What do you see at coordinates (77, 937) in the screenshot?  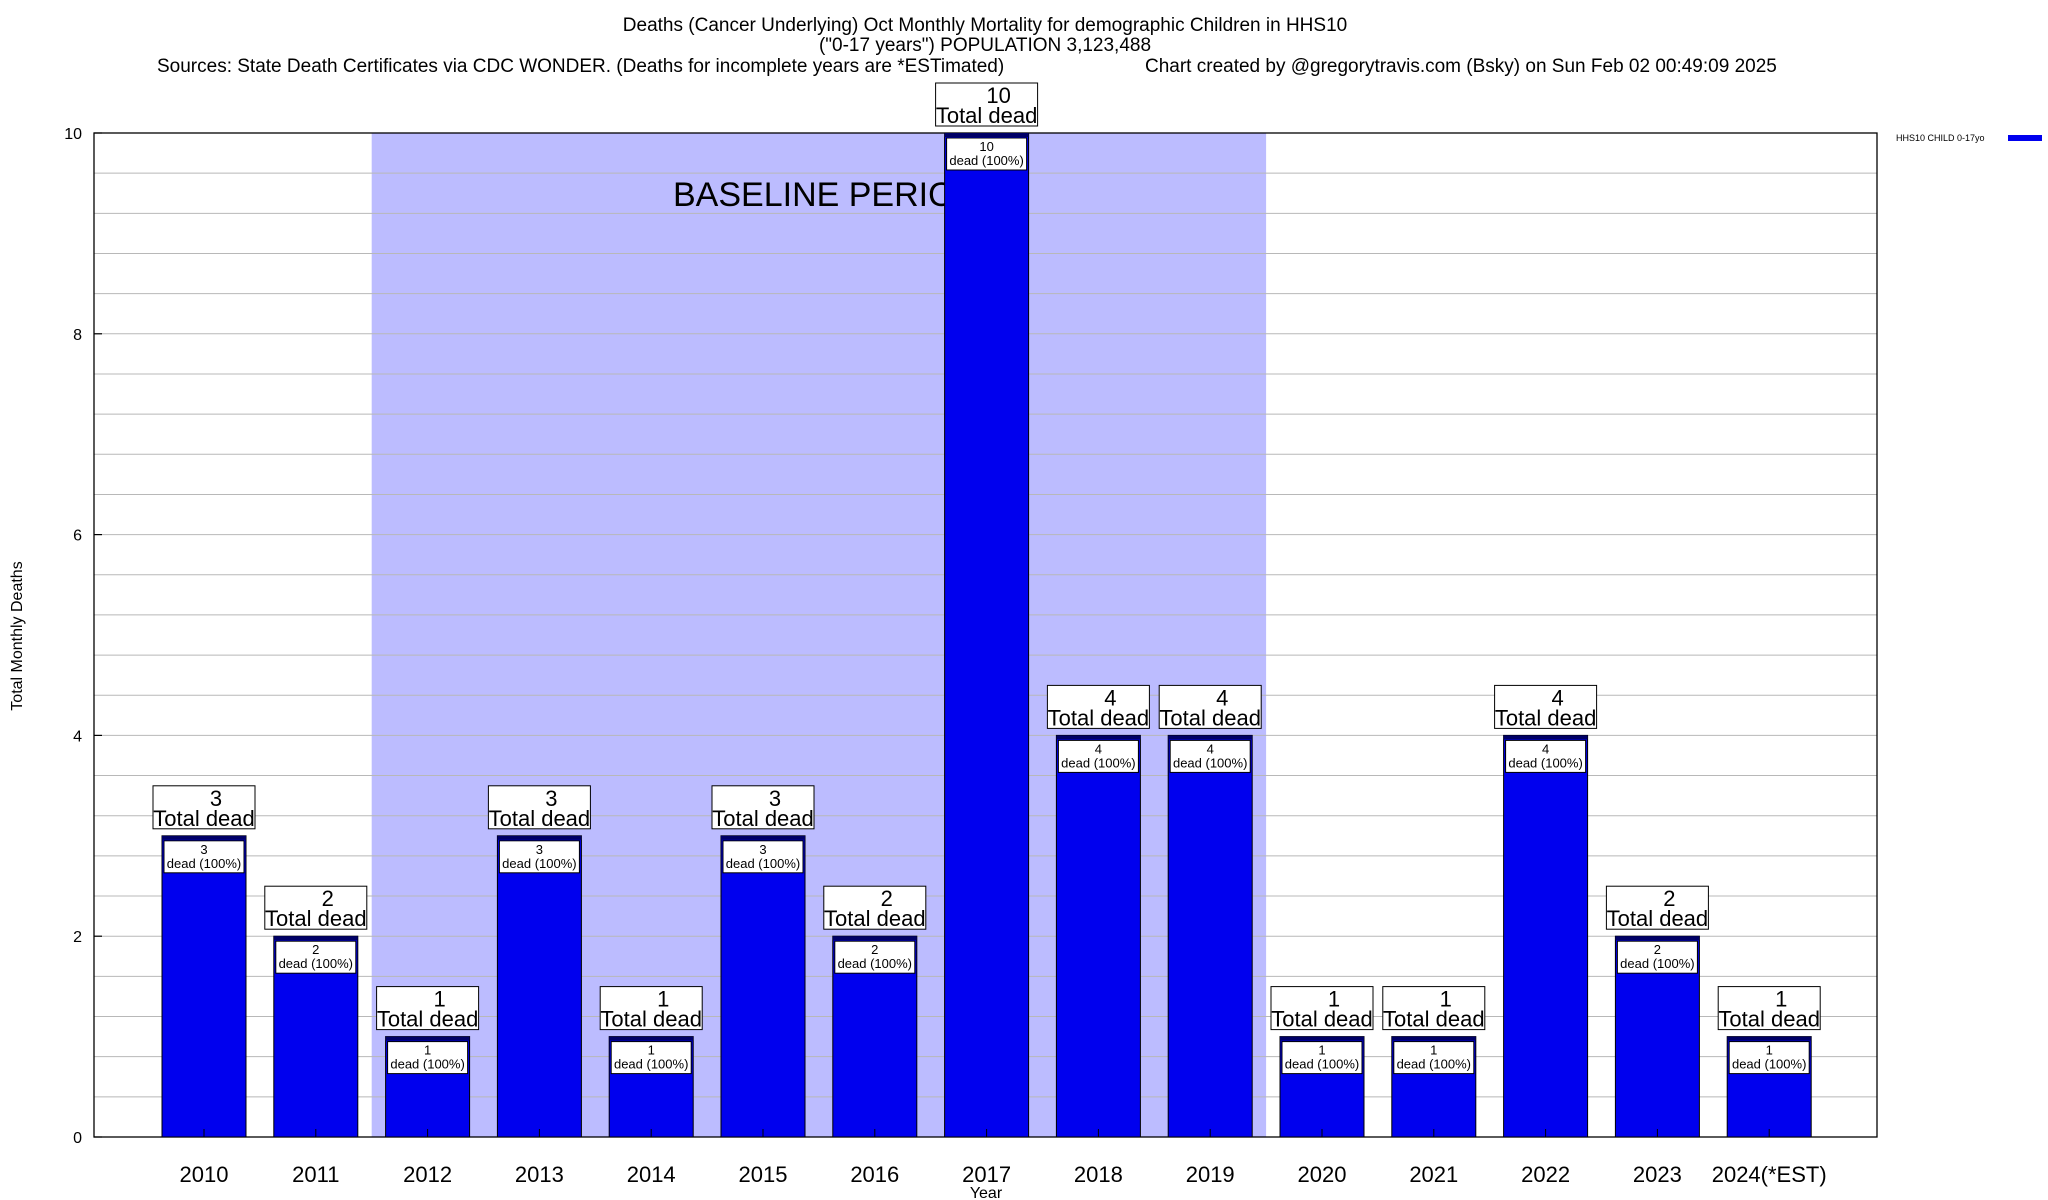 I see `y-tick-label: 2` at bounding box center [77, 937].